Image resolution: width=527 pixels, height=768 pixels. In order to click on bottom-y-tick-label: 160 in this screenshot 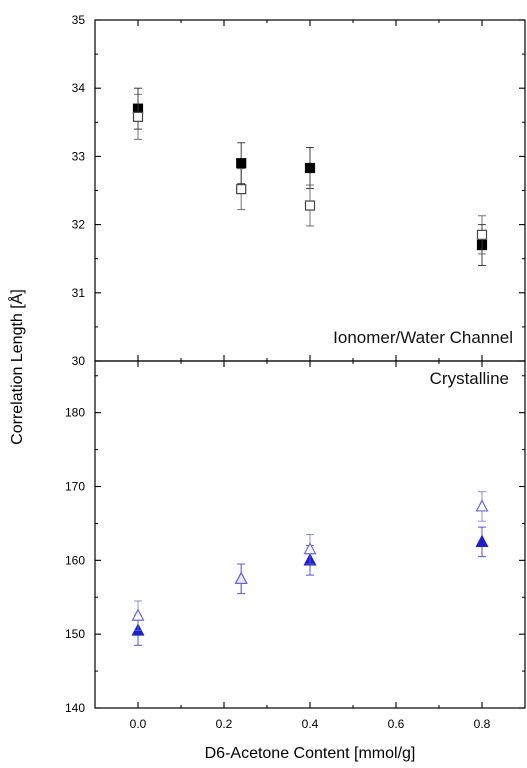, I will do `click(75, 560)`.